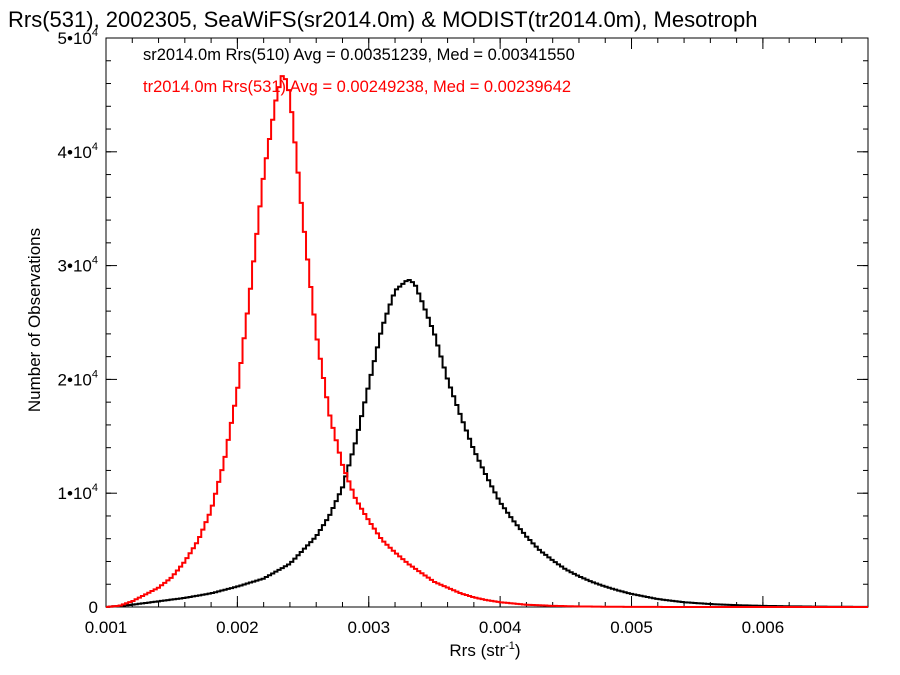 This screenshot has height=675, width=900. What do you see at coordinates (93, 607) in the screenshot?
I see `y-tick-label: 0` at bounding box center [93, 607].